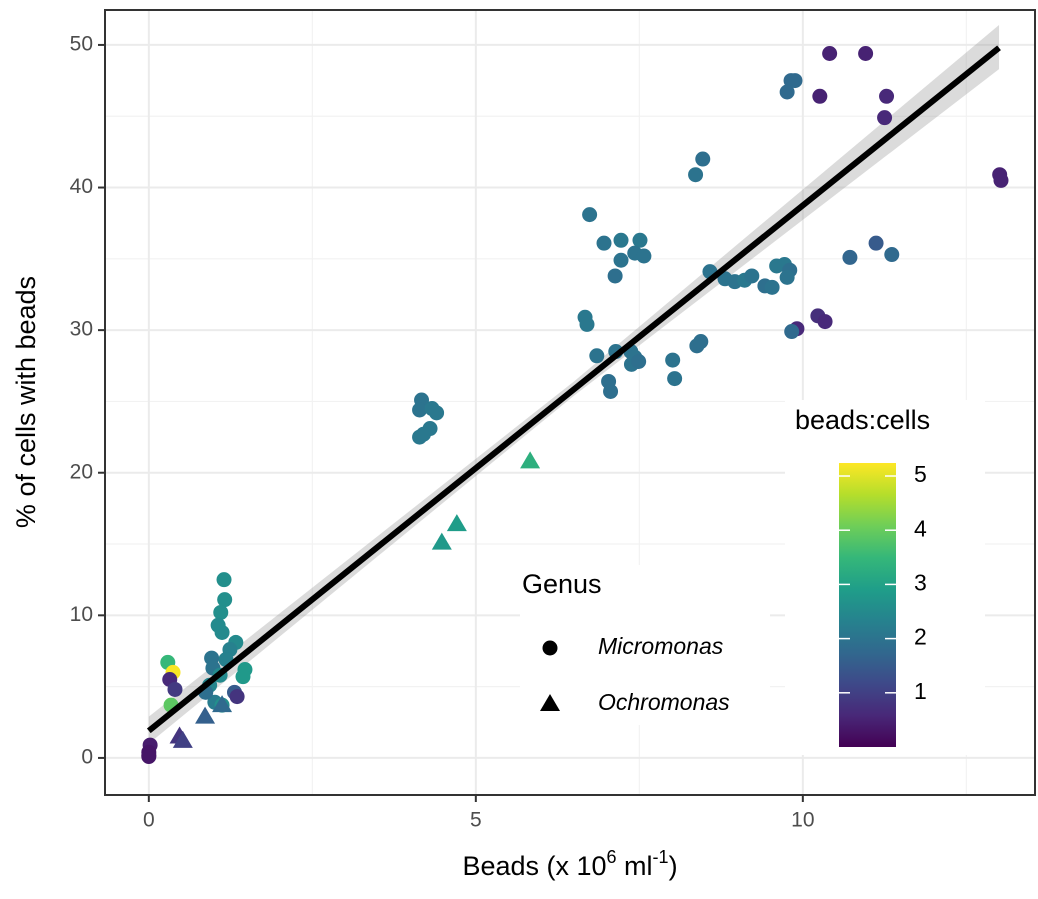 This screenshot has height=899, width=1038. Describe the element at coordinates (862, 420) in the screenshot. I see `colorbar-title: beads:cells` at that location.